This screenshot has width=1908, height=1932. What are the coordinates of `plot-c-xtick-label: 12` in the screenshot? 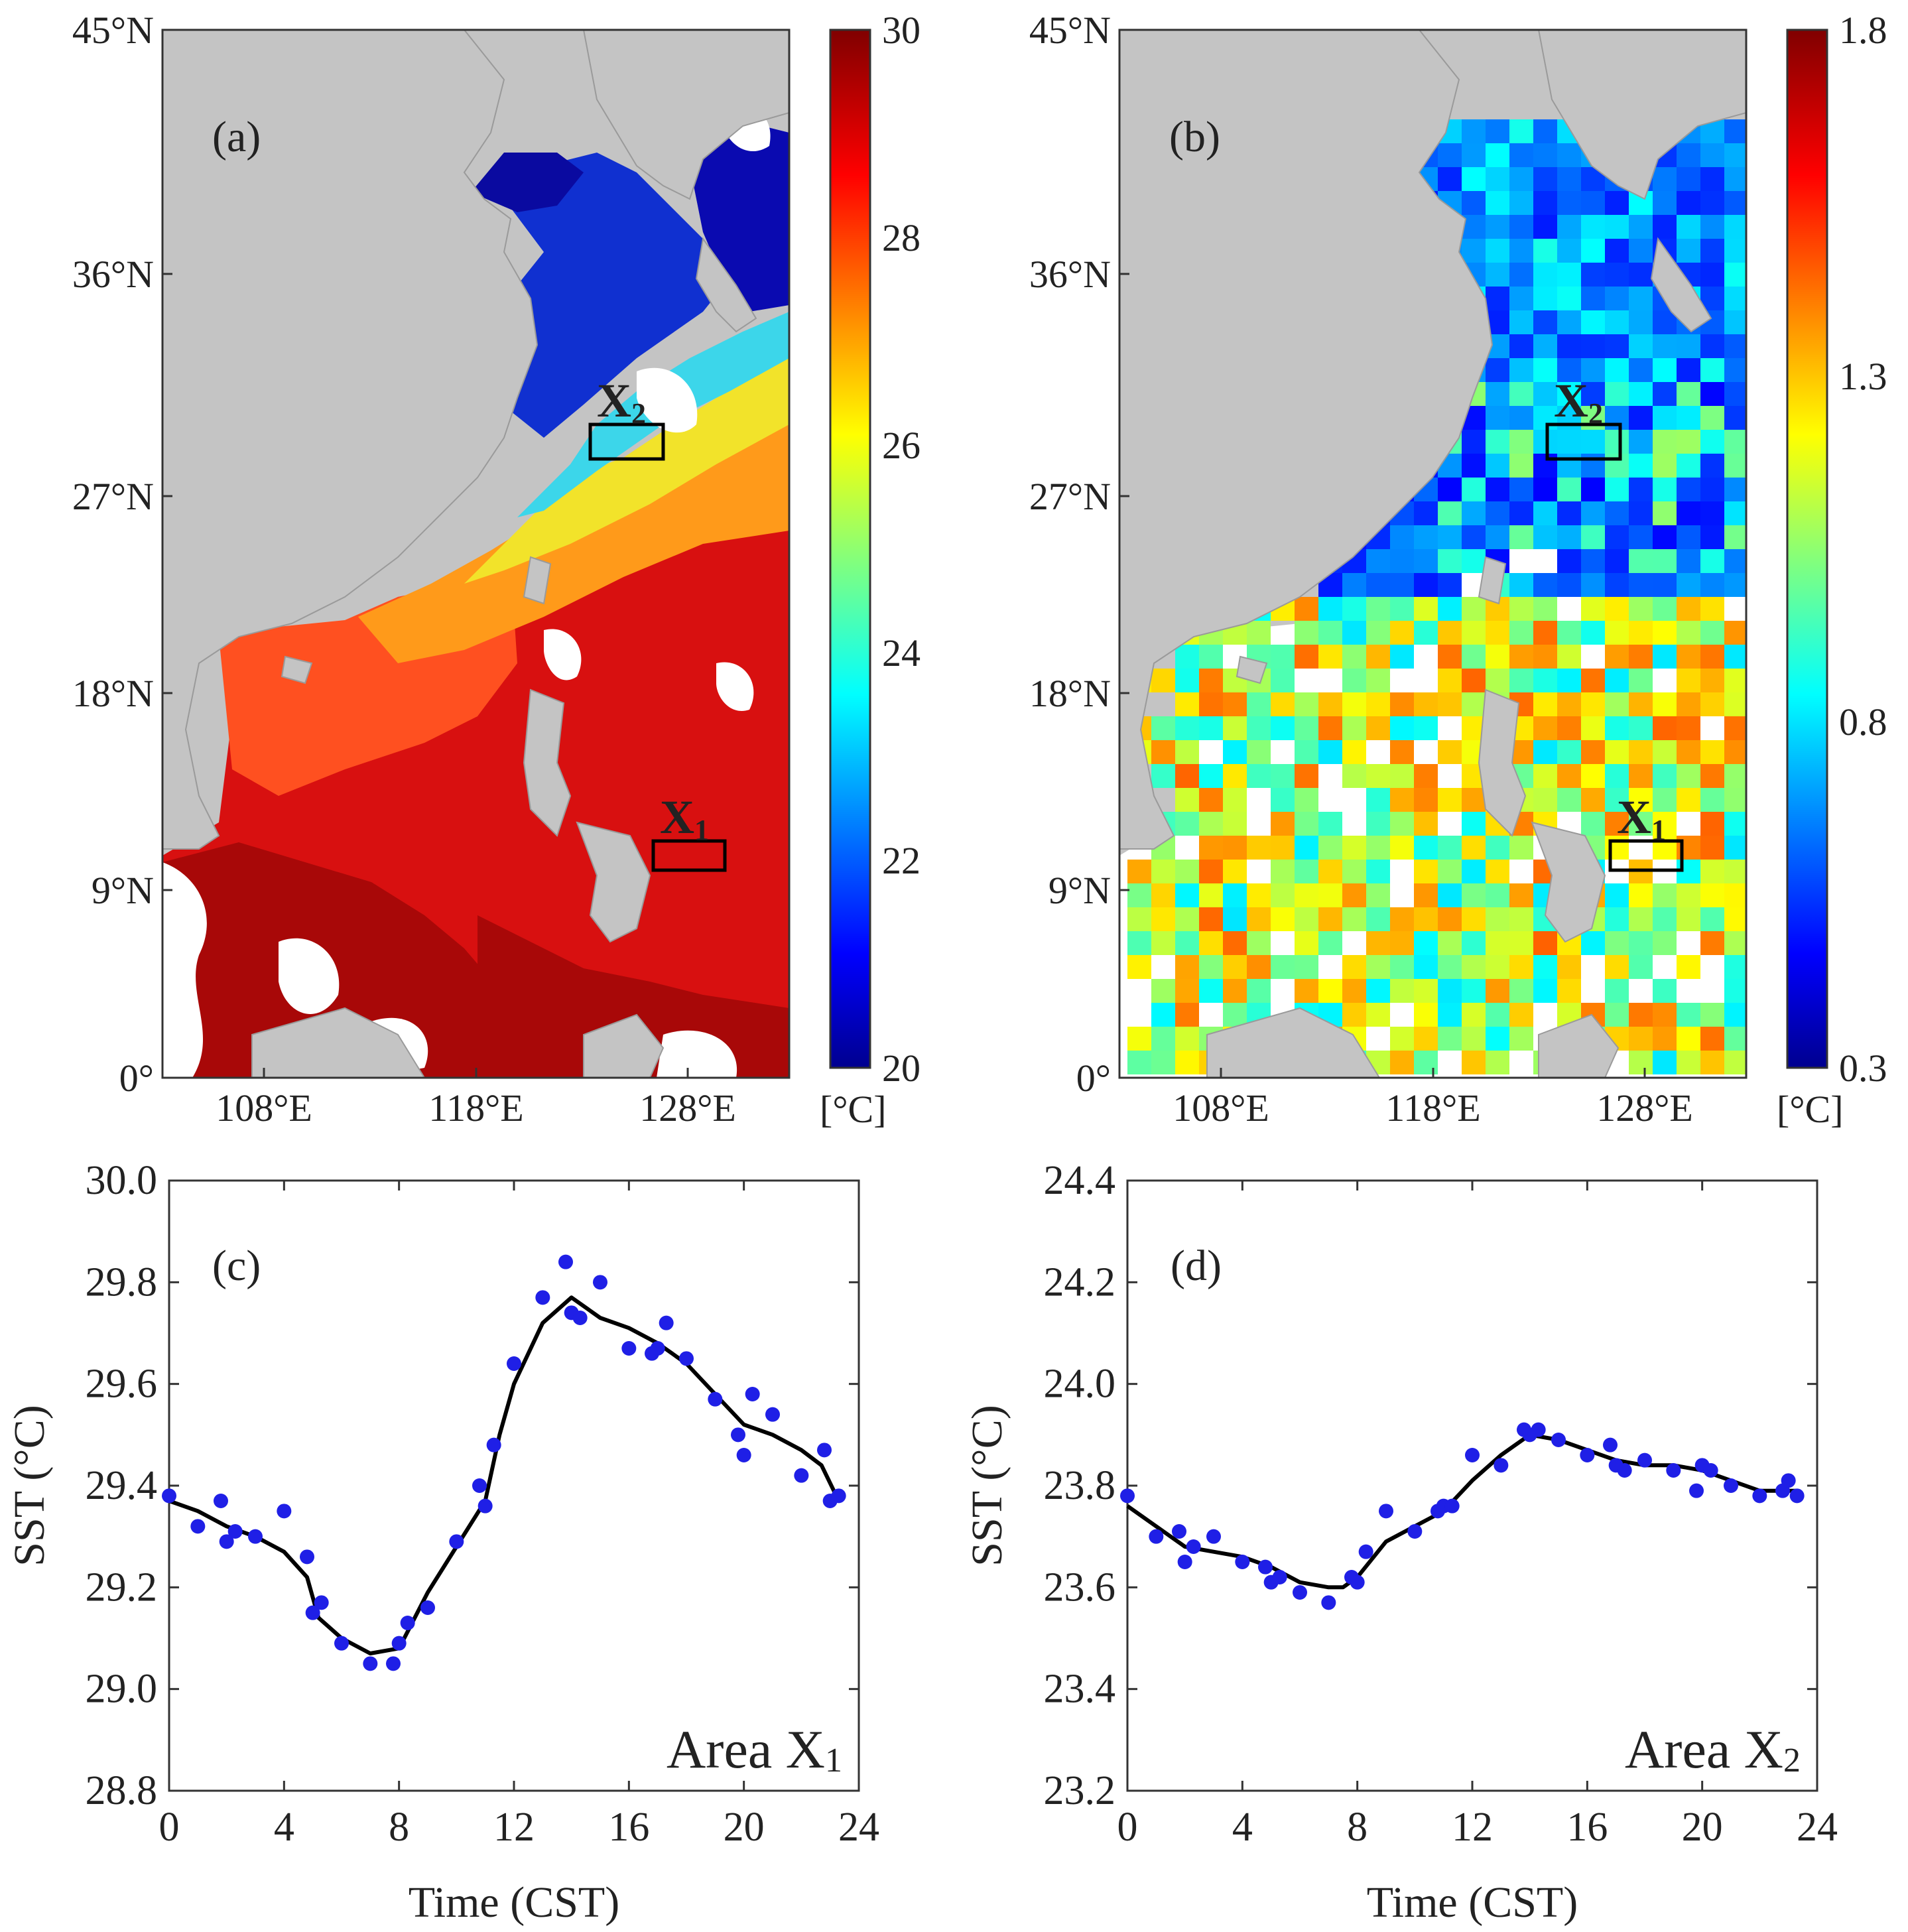 It's located at (514, 1828).